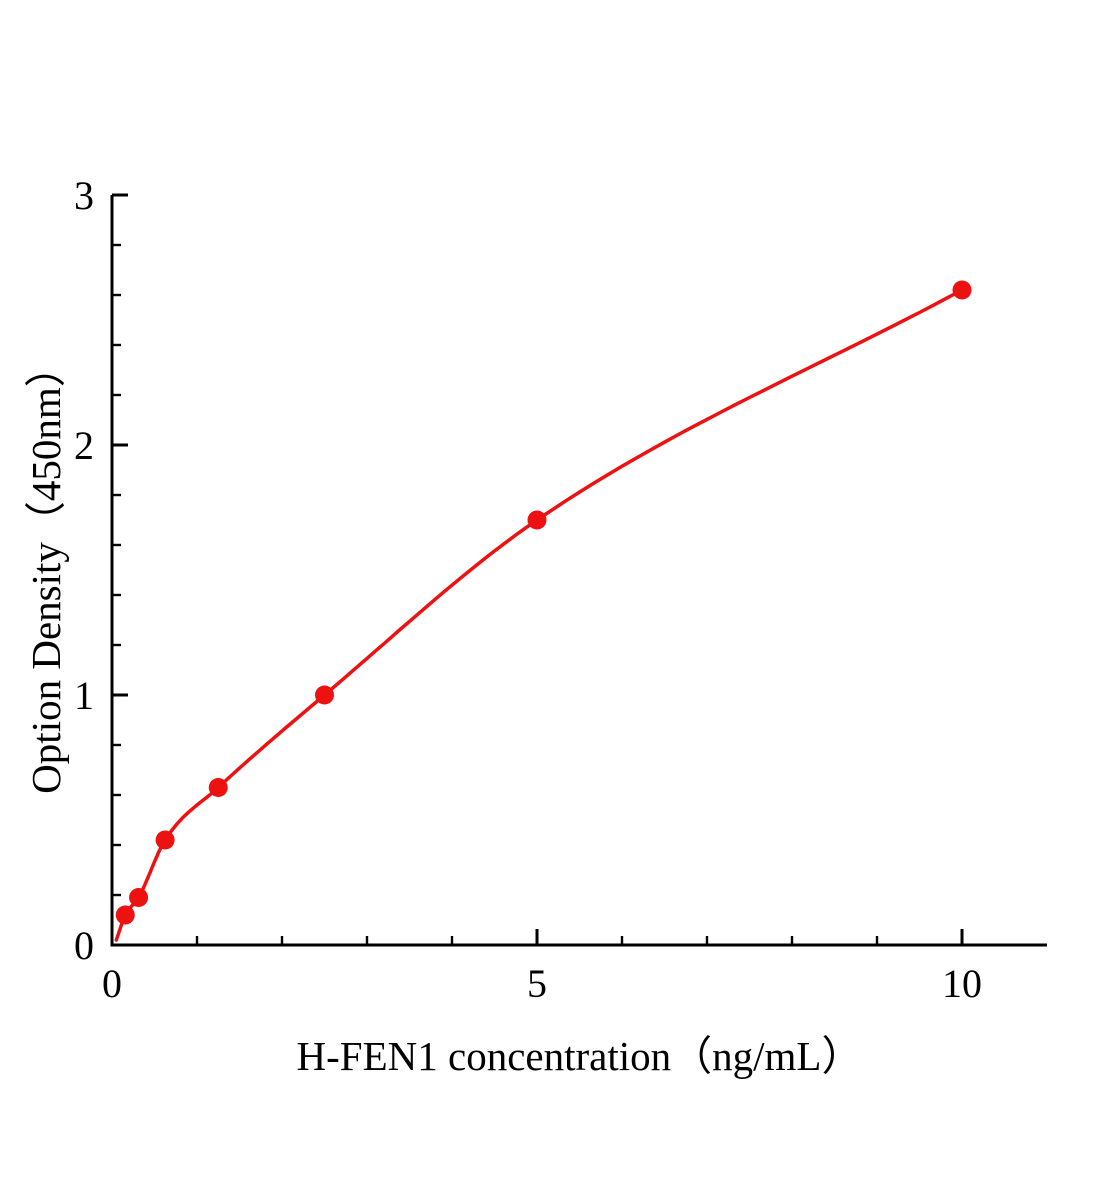 Image resolution: width=1104 pixels, height=1200 pixels. Describe the element at coordinates (84, 195) in the screenshot. I see `y-tick-label: 3` at that location.